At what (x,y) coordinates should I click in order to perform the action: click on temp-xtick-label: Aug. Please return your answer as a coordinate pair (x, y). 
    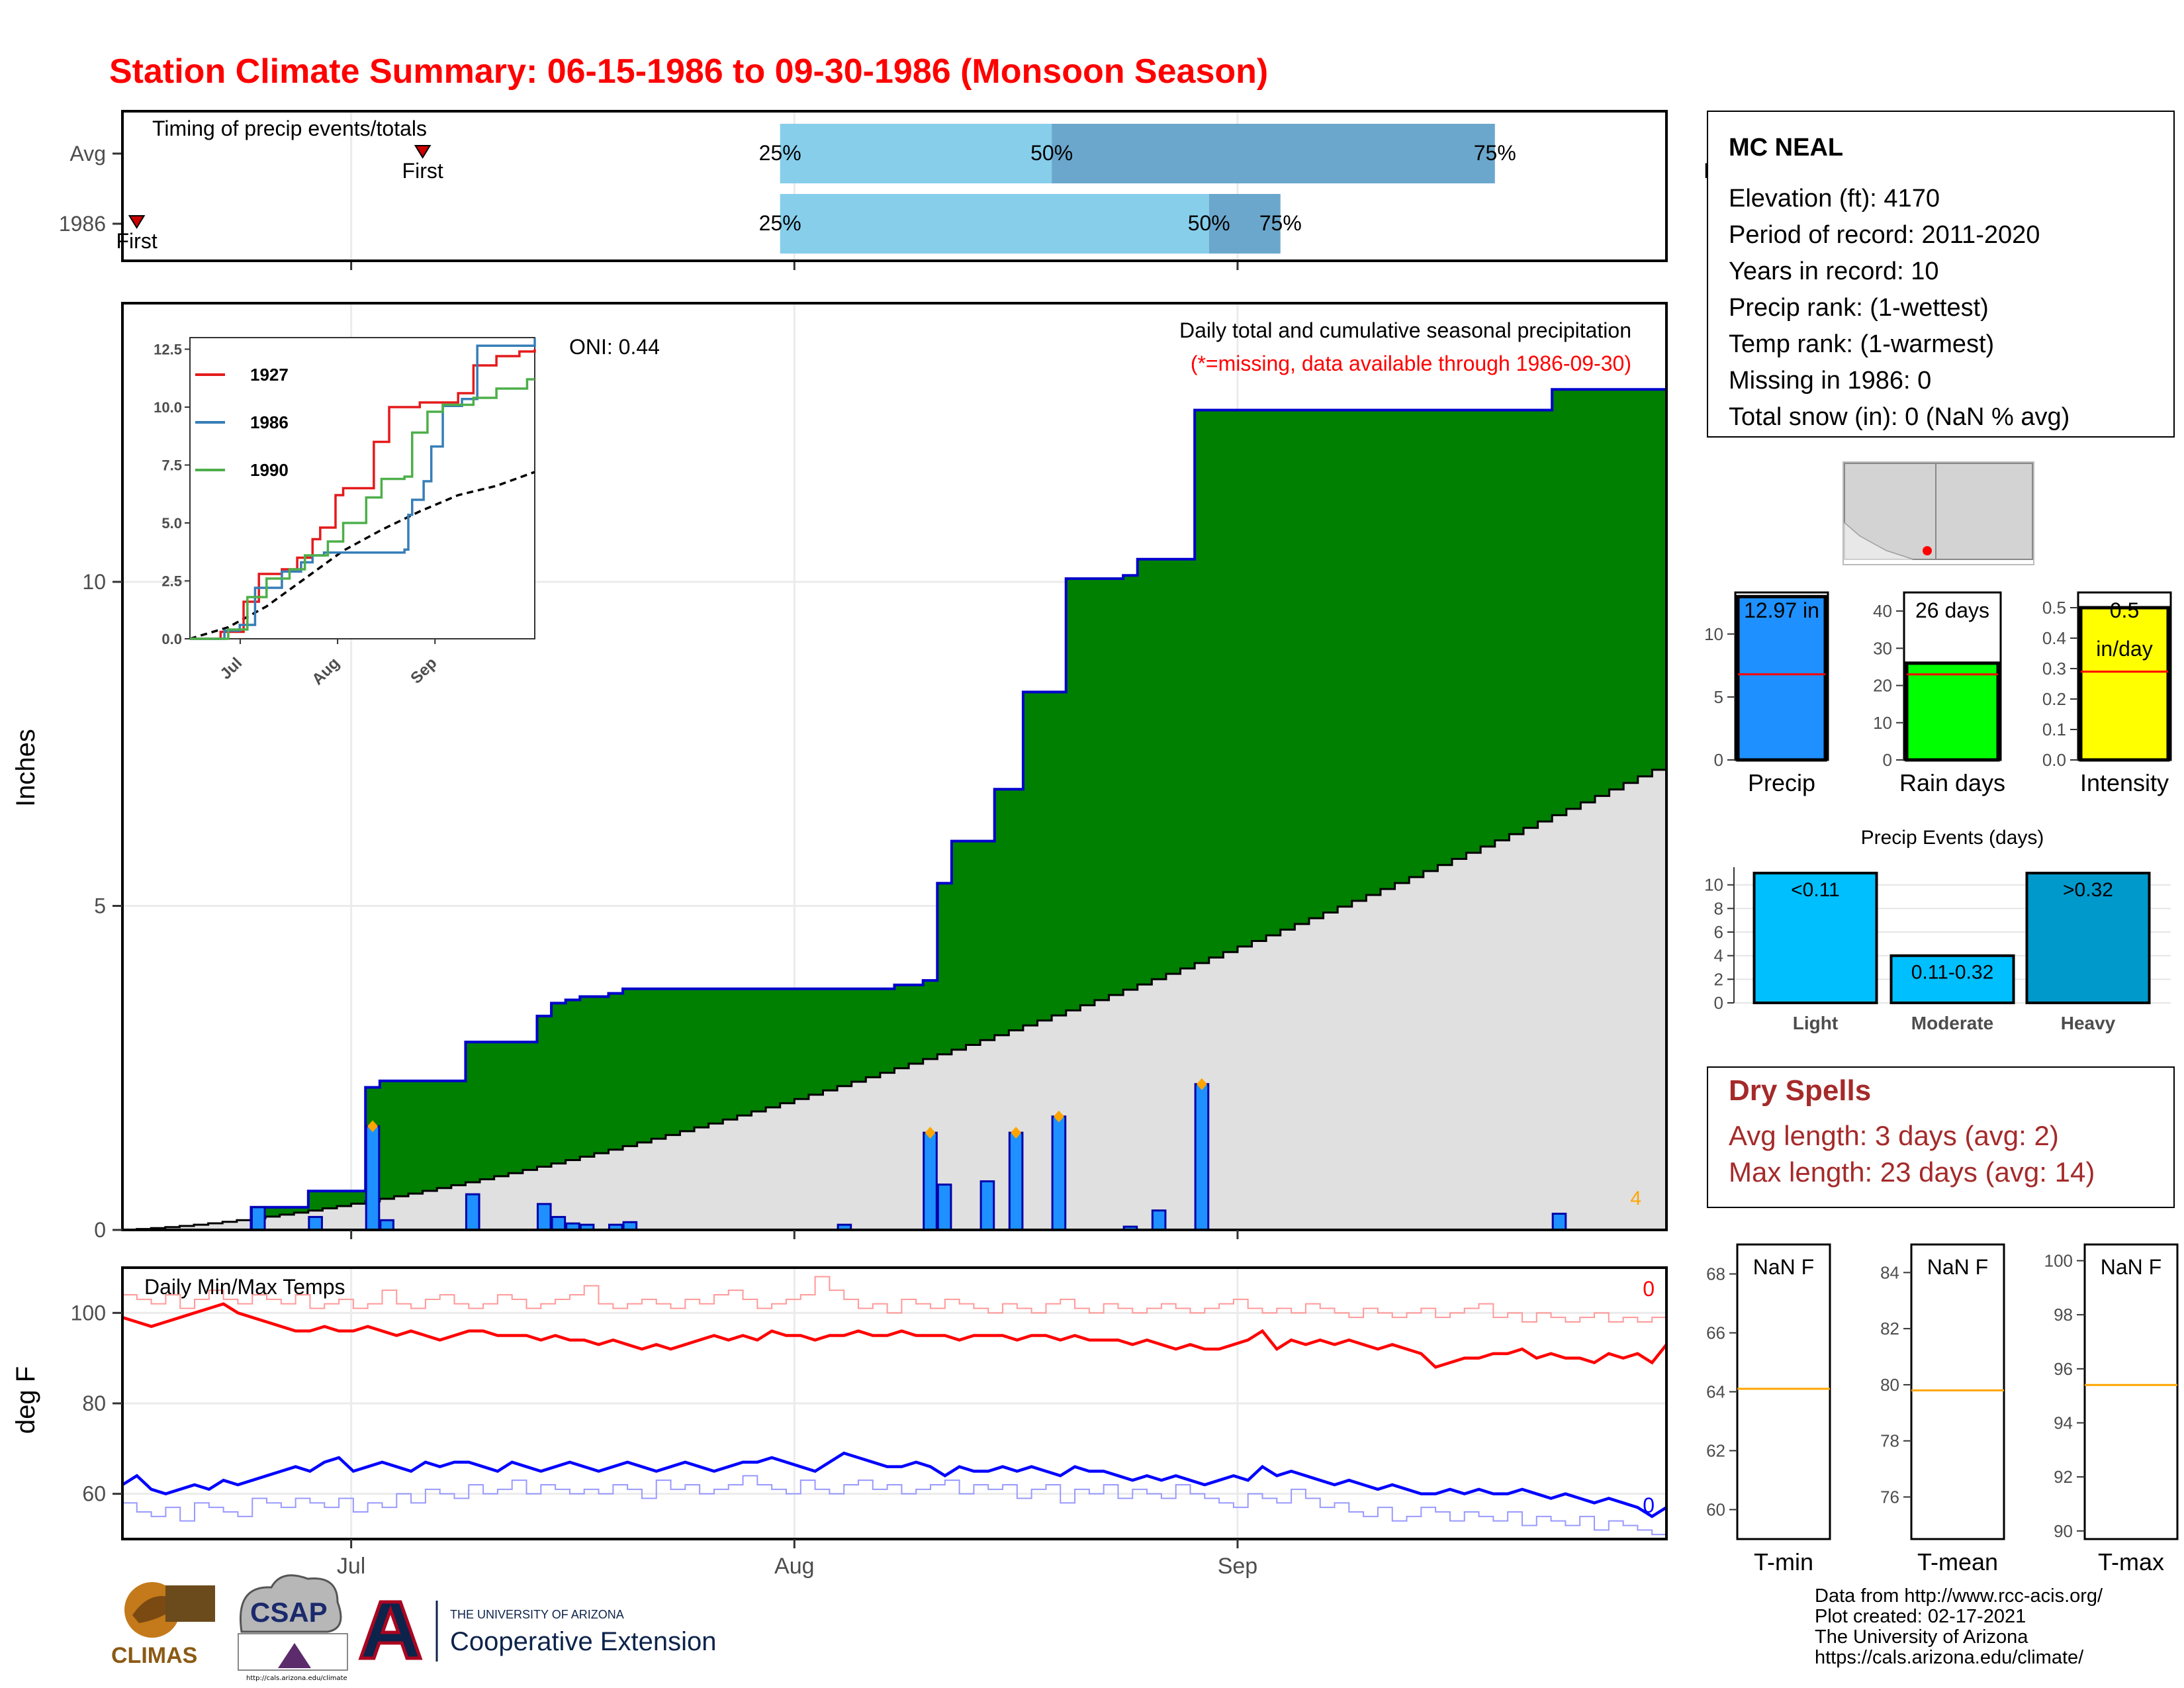
    Looking at the image, I should click on (795, 1566).